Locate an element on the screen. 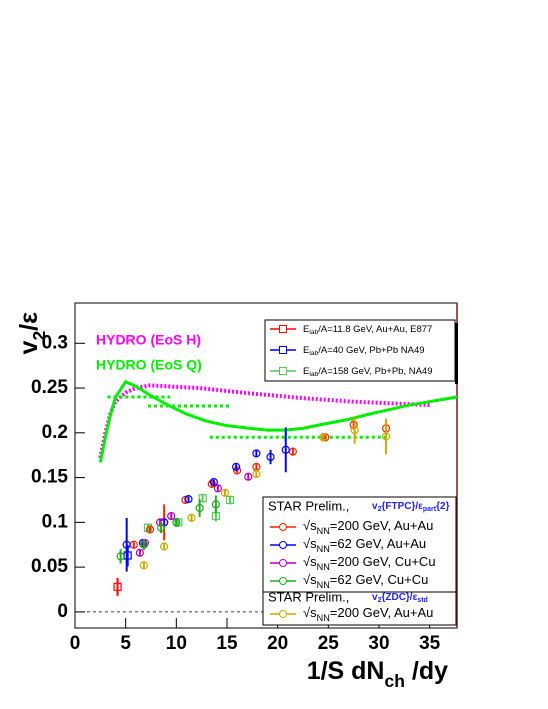 This screenshot has height=709, width=548. y-tick-label: 0 is located at coordinates (62, 611).